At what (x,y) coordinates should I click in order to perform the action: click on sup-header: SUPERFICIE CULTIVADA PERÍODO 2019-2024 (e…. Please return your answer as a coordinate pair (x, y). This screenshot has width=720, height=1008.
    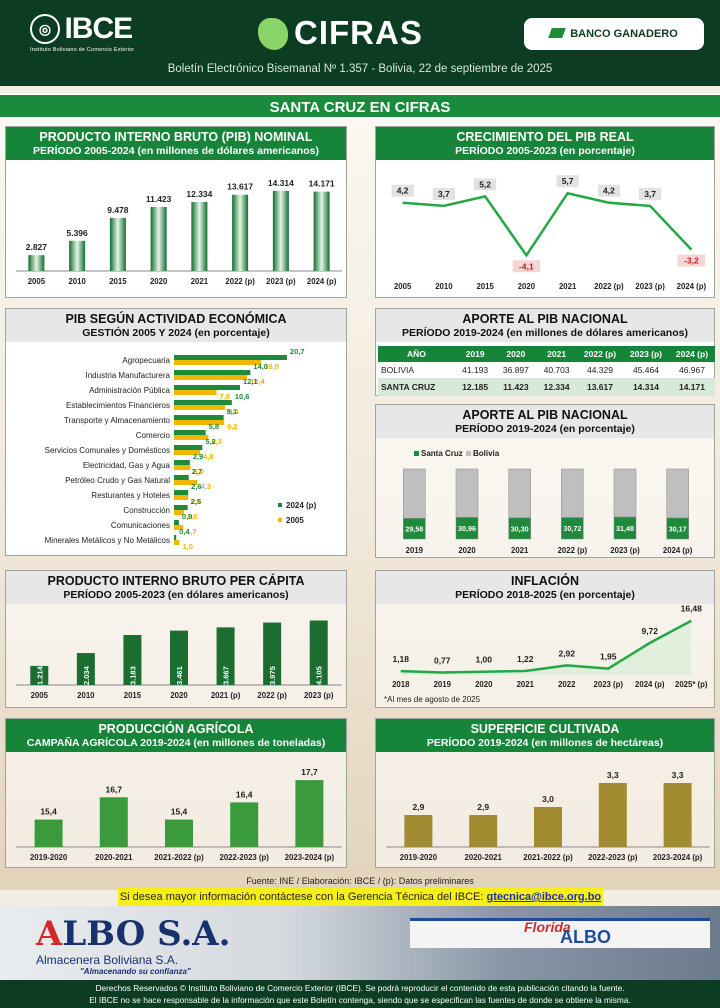
    Looking at the image, I should click on (545, 735).